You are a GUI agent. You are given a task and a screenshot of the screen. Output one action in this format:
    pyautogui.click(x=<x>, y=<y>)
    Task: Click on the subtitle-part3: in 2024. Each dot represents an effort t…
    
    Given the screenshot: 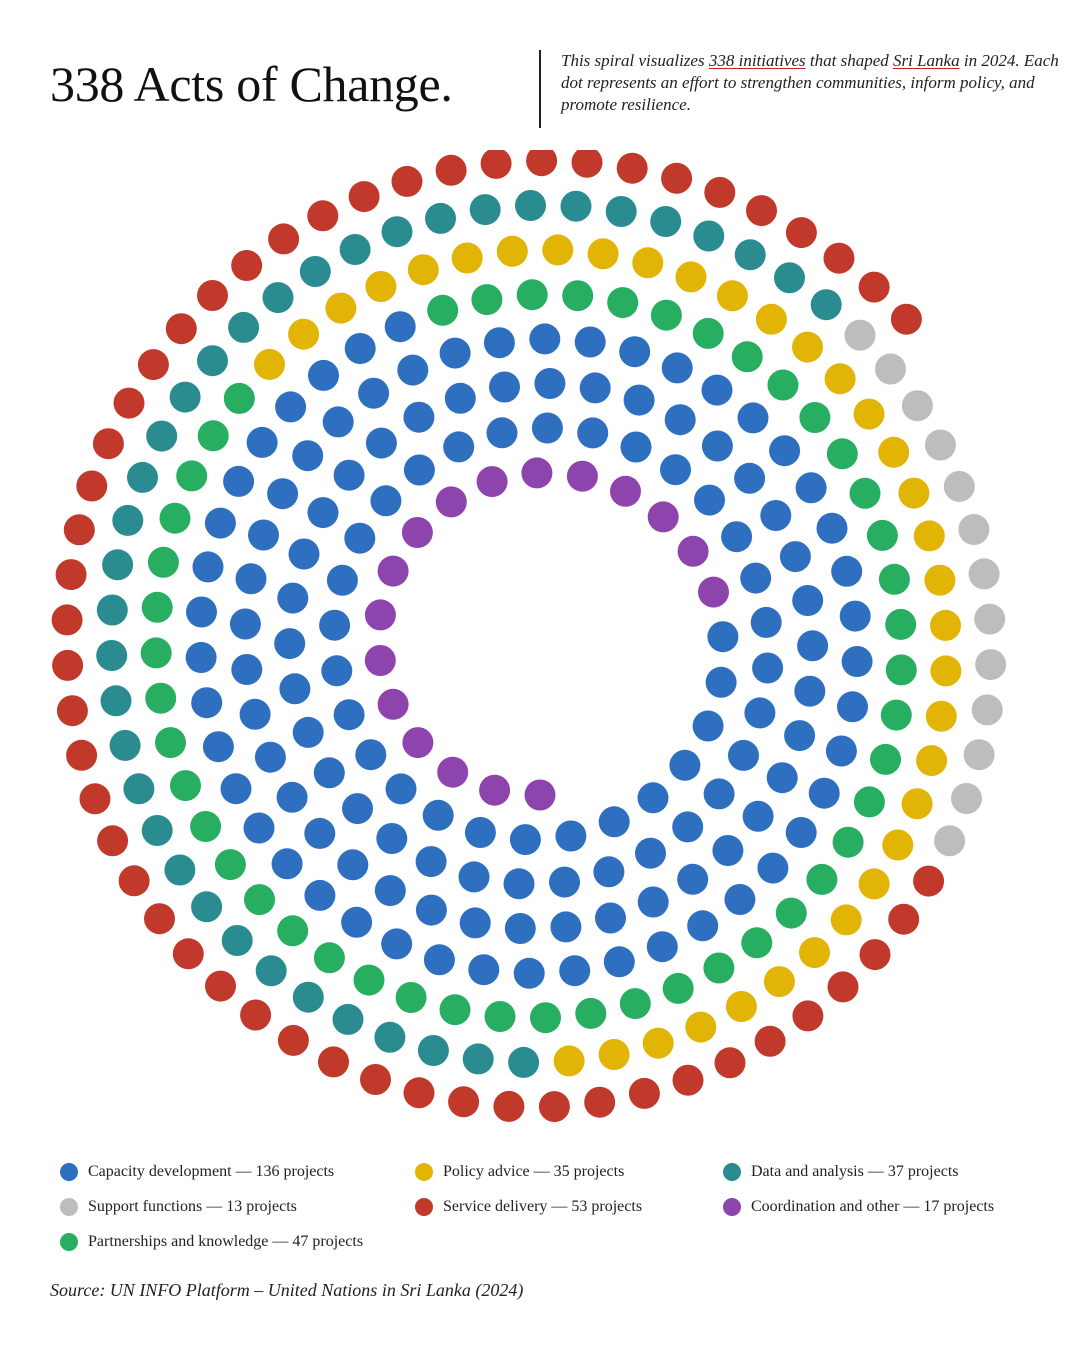 What is the action you would take?
    pyautogui.click(x=810, y=82)
    